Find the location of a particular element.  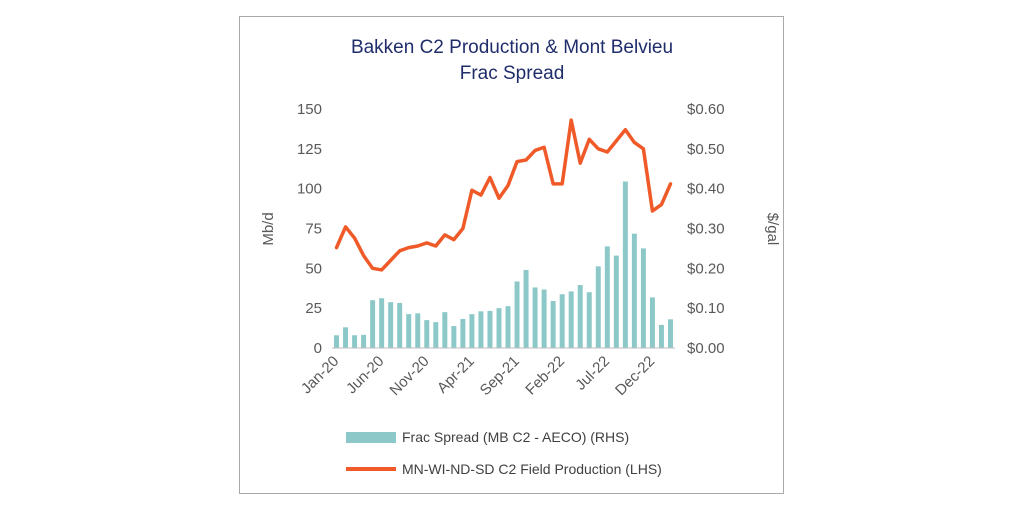

y-right-tick-label: $0.20 is located at coordinates (706, 268).